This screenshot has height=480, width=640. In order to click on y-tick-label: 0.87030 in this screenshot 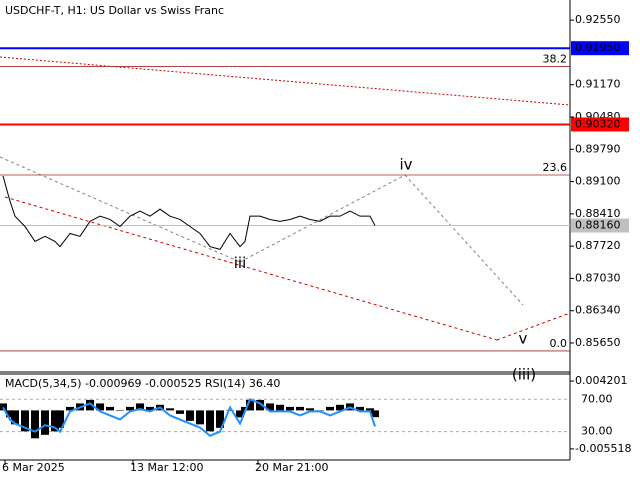, I will do `click(598, 277)`.